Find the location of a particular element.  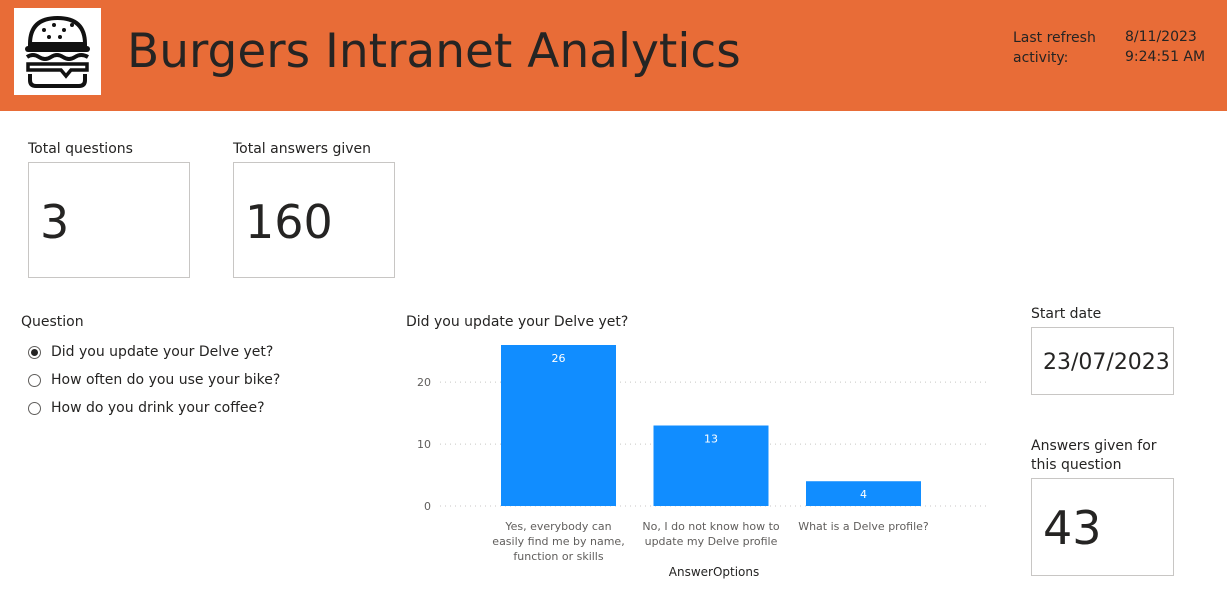

slicer-option-coffee: How do you drink your coffee? is located at coordinates (146, 408).